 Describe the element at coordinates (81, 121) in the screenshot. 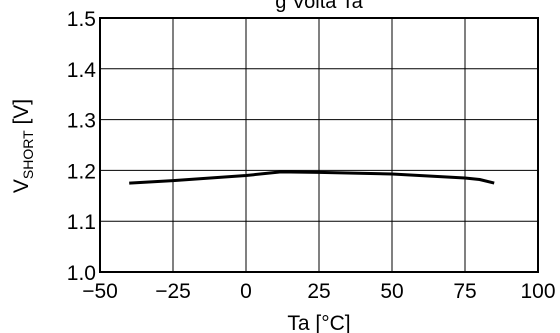

I see `y-tick-label: 1.3` at that location.